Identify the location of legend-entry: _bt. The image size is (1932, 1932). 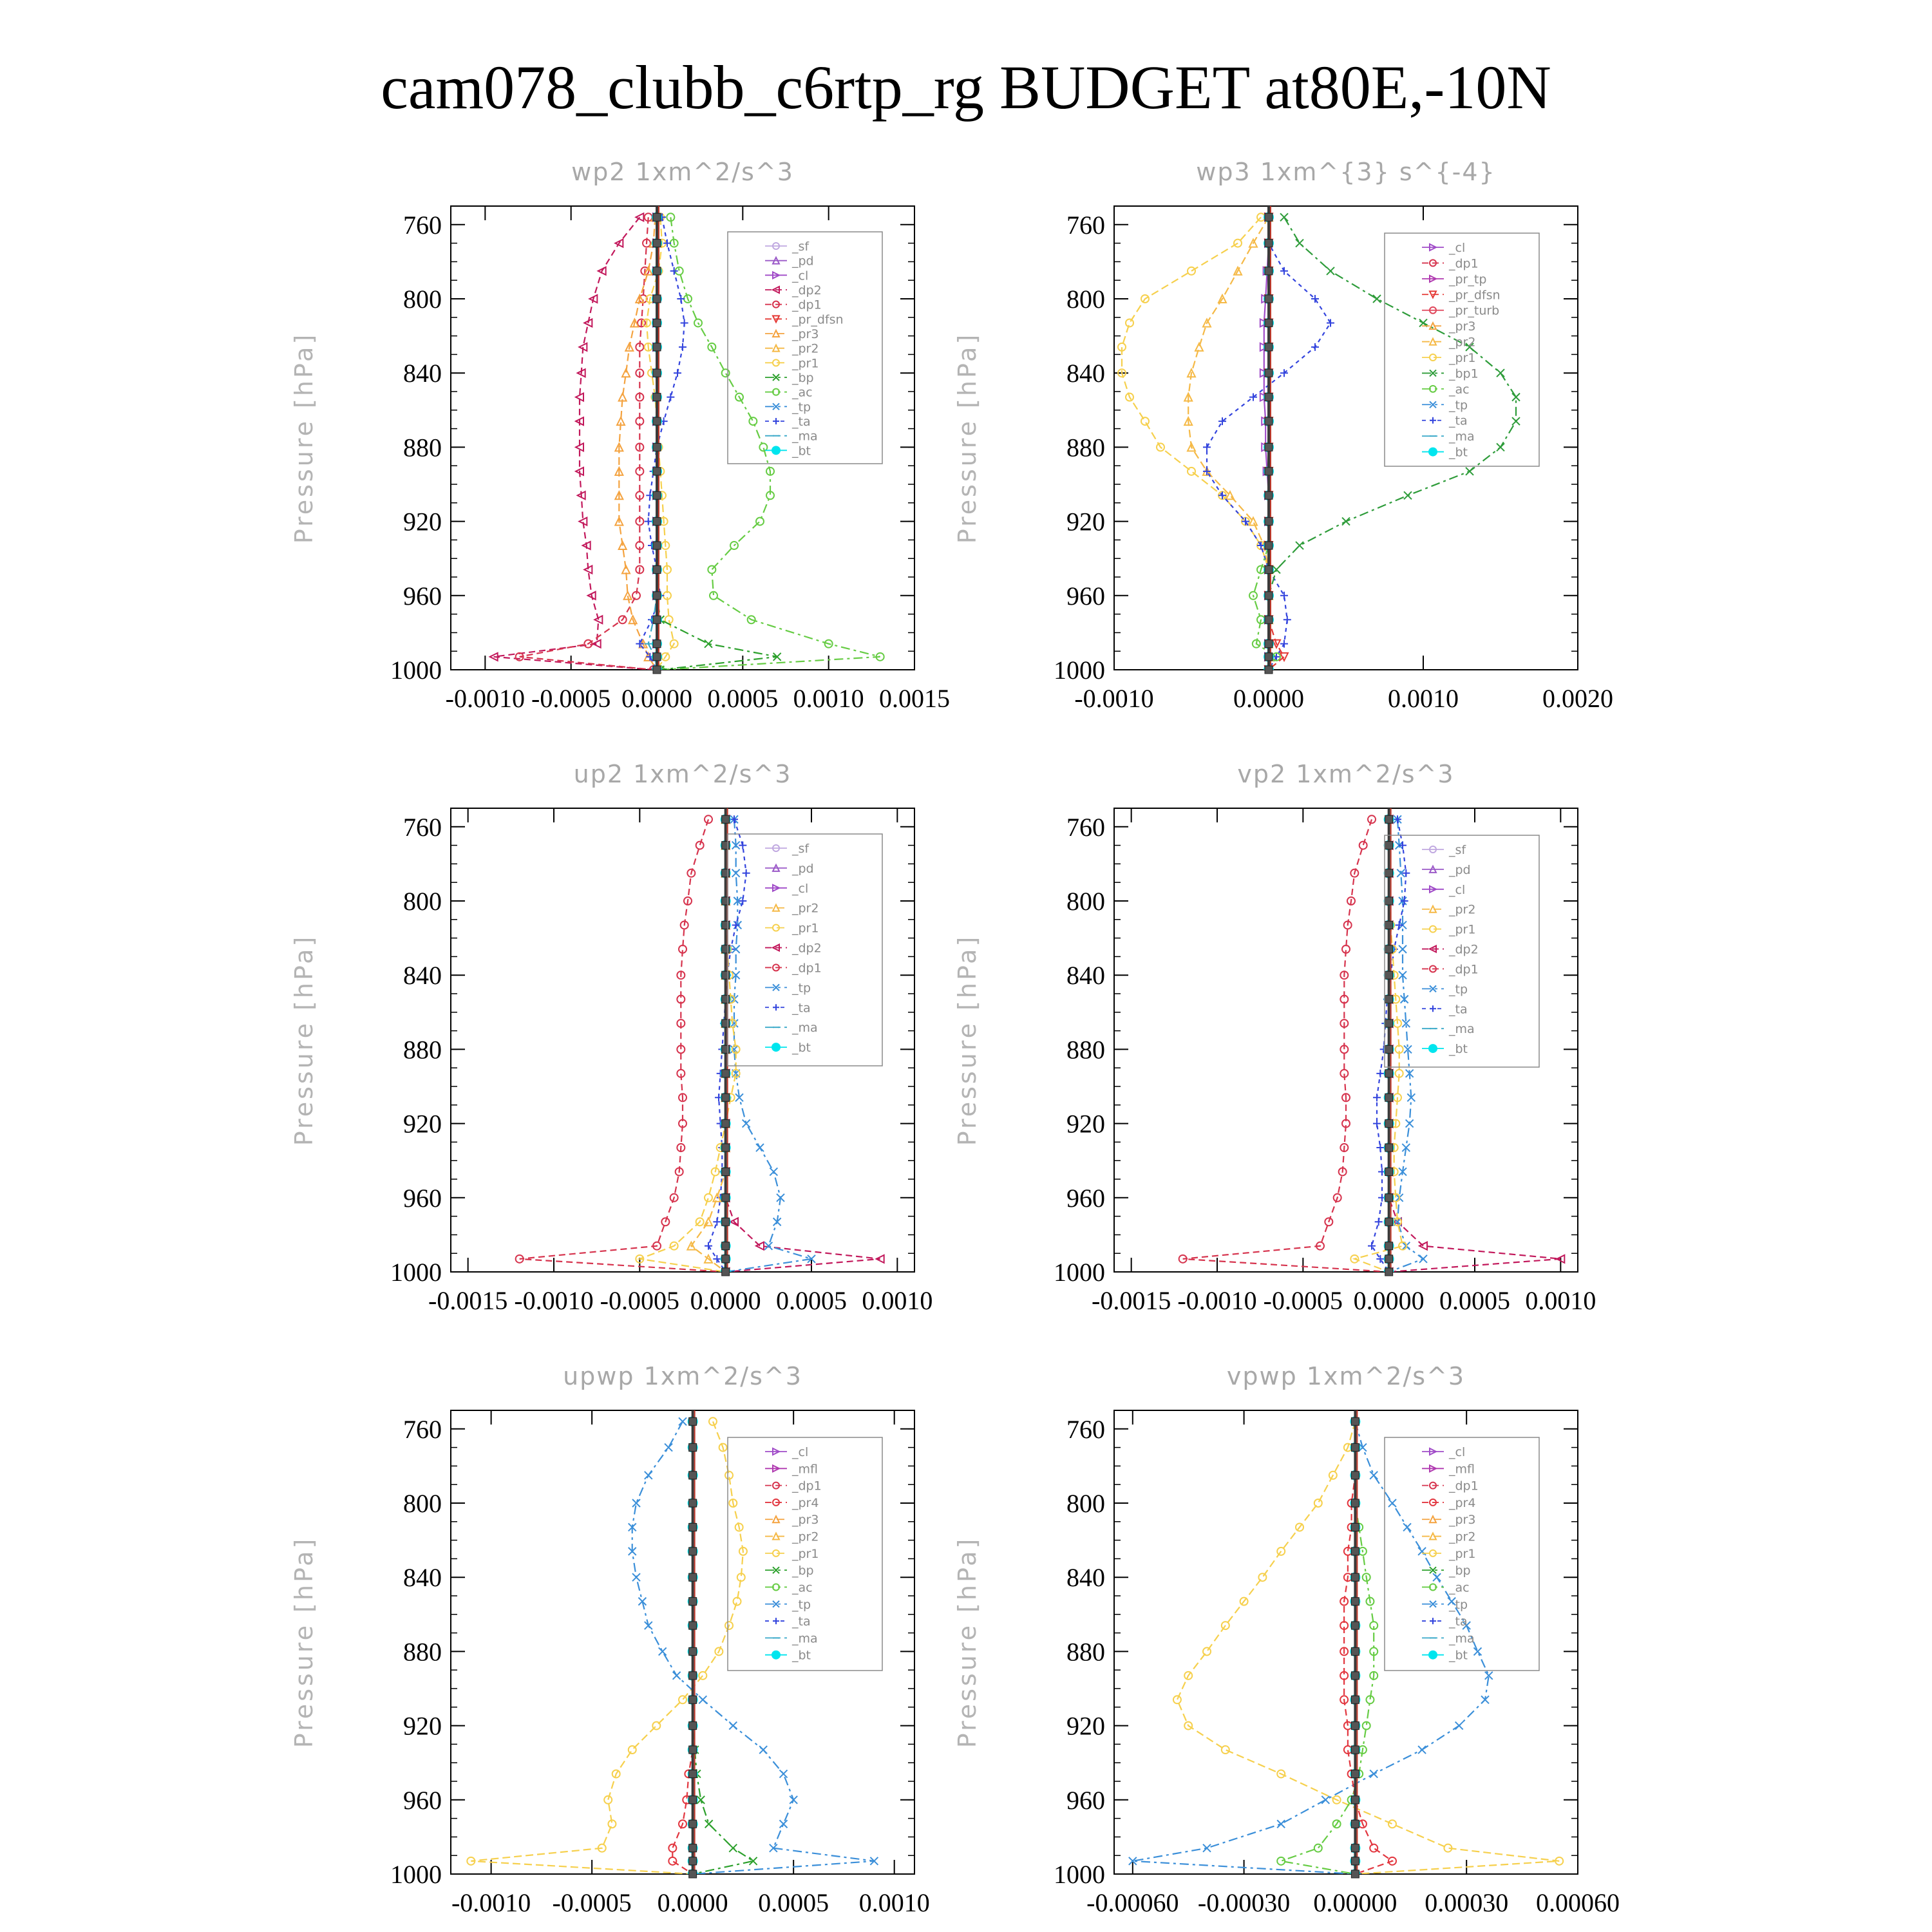
(801, 1048).